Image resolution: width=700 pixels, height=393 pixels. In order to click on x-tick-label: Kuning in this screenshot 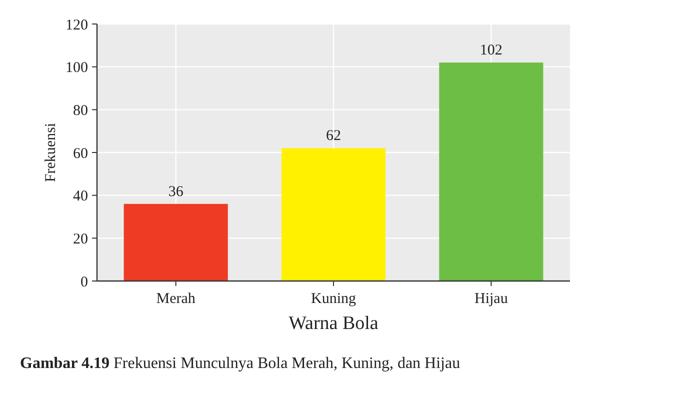, I will do `click(333, 299)`.